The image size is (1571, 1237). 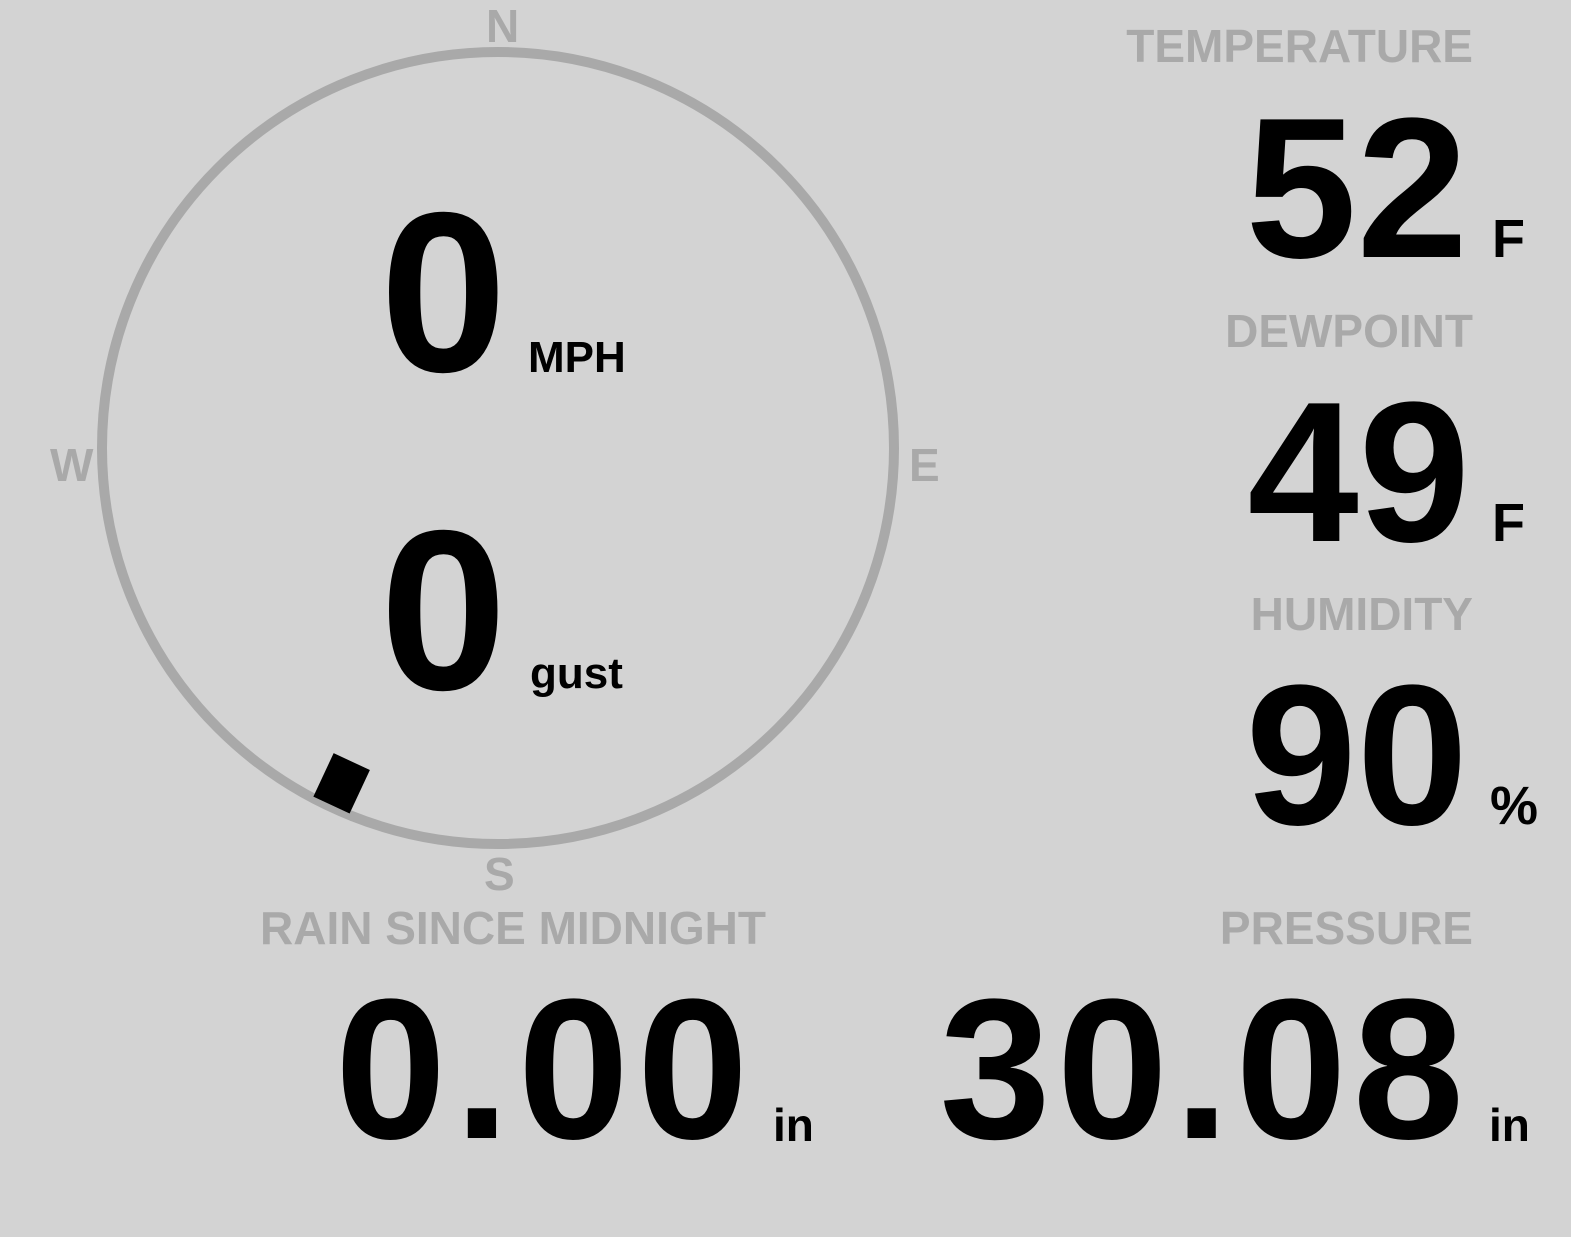 What do you see at coordinates (1514, 806) in the screenshot?
I see `humidity-unit: %` at bounding box center [1514, 806].